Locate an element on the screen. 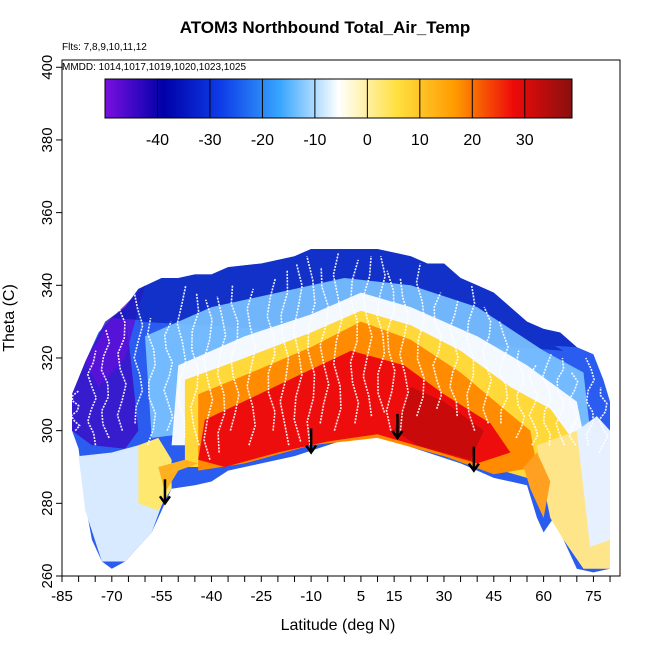 This screenshot has width=650, height=650. y-tick-label: 320 is located at coordinates (47, 357).